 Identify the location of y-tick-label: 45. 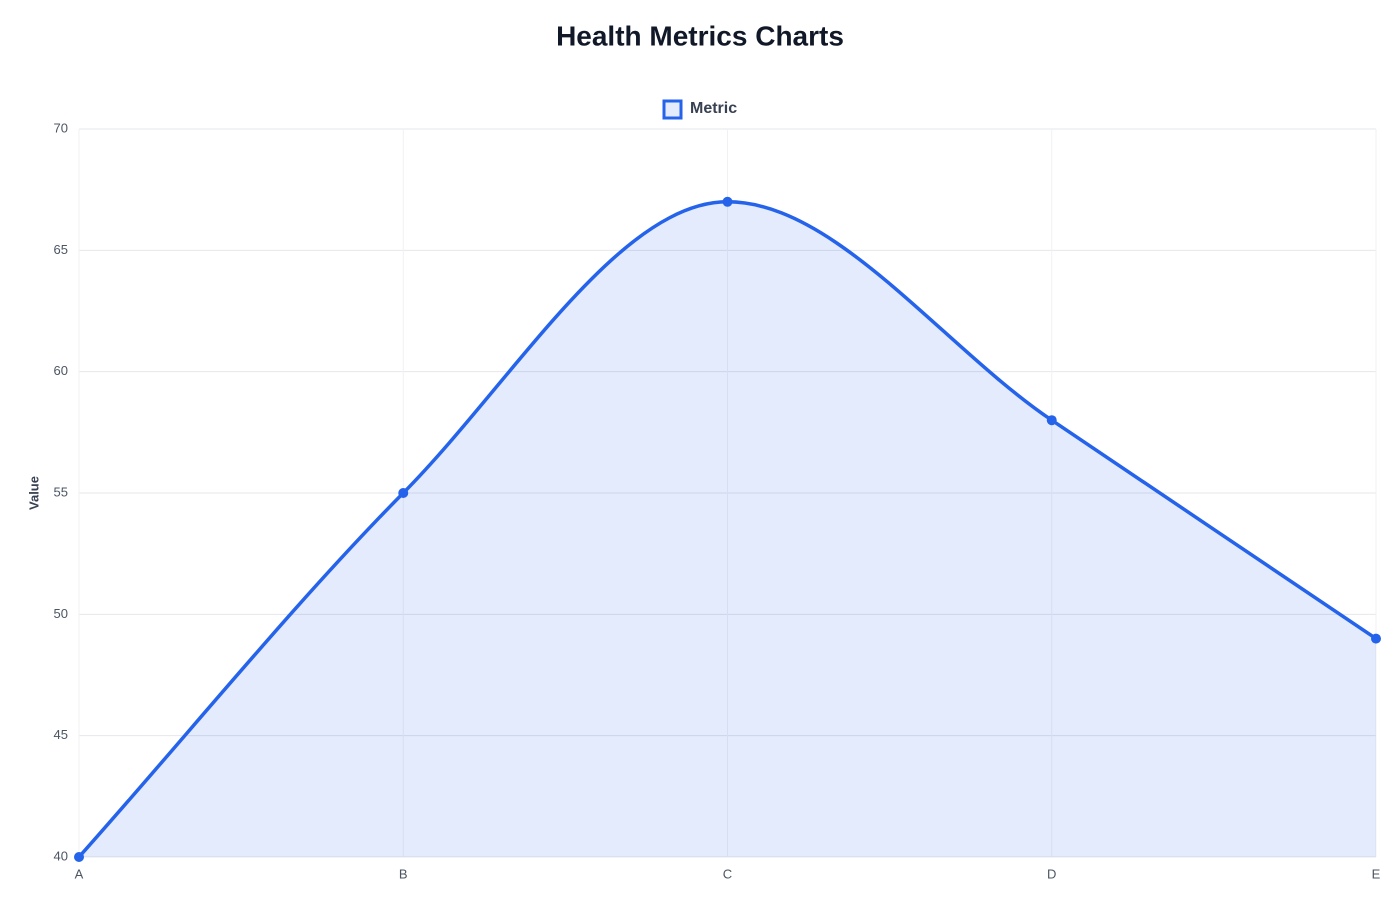
(61, 734).